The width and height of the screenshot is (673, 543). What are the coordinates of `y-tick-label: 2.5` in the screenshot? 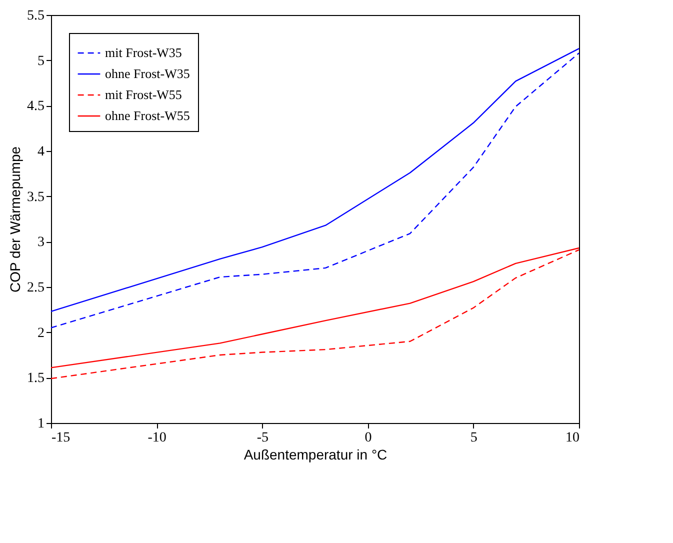 It's located at (35, 288).